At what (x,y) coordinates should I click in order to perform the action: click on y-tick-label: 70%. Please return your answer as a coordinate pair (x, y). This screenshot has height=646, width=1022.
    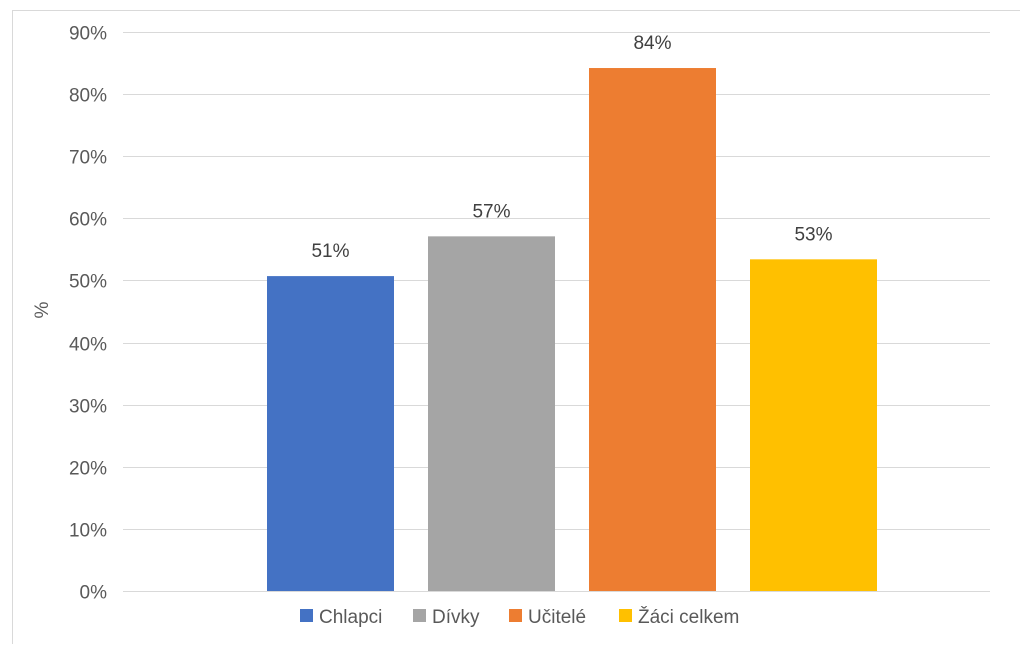
    Looking at the image, I should click on (88, 158).